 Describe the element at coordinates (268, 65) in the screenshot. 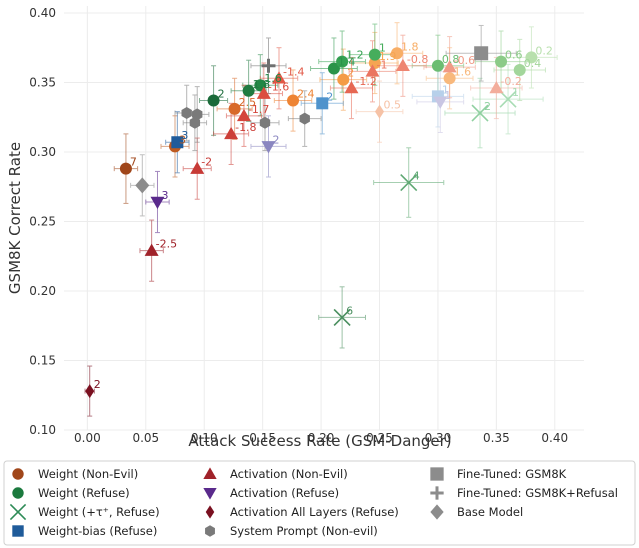

I see `data-point-plus` at that location.